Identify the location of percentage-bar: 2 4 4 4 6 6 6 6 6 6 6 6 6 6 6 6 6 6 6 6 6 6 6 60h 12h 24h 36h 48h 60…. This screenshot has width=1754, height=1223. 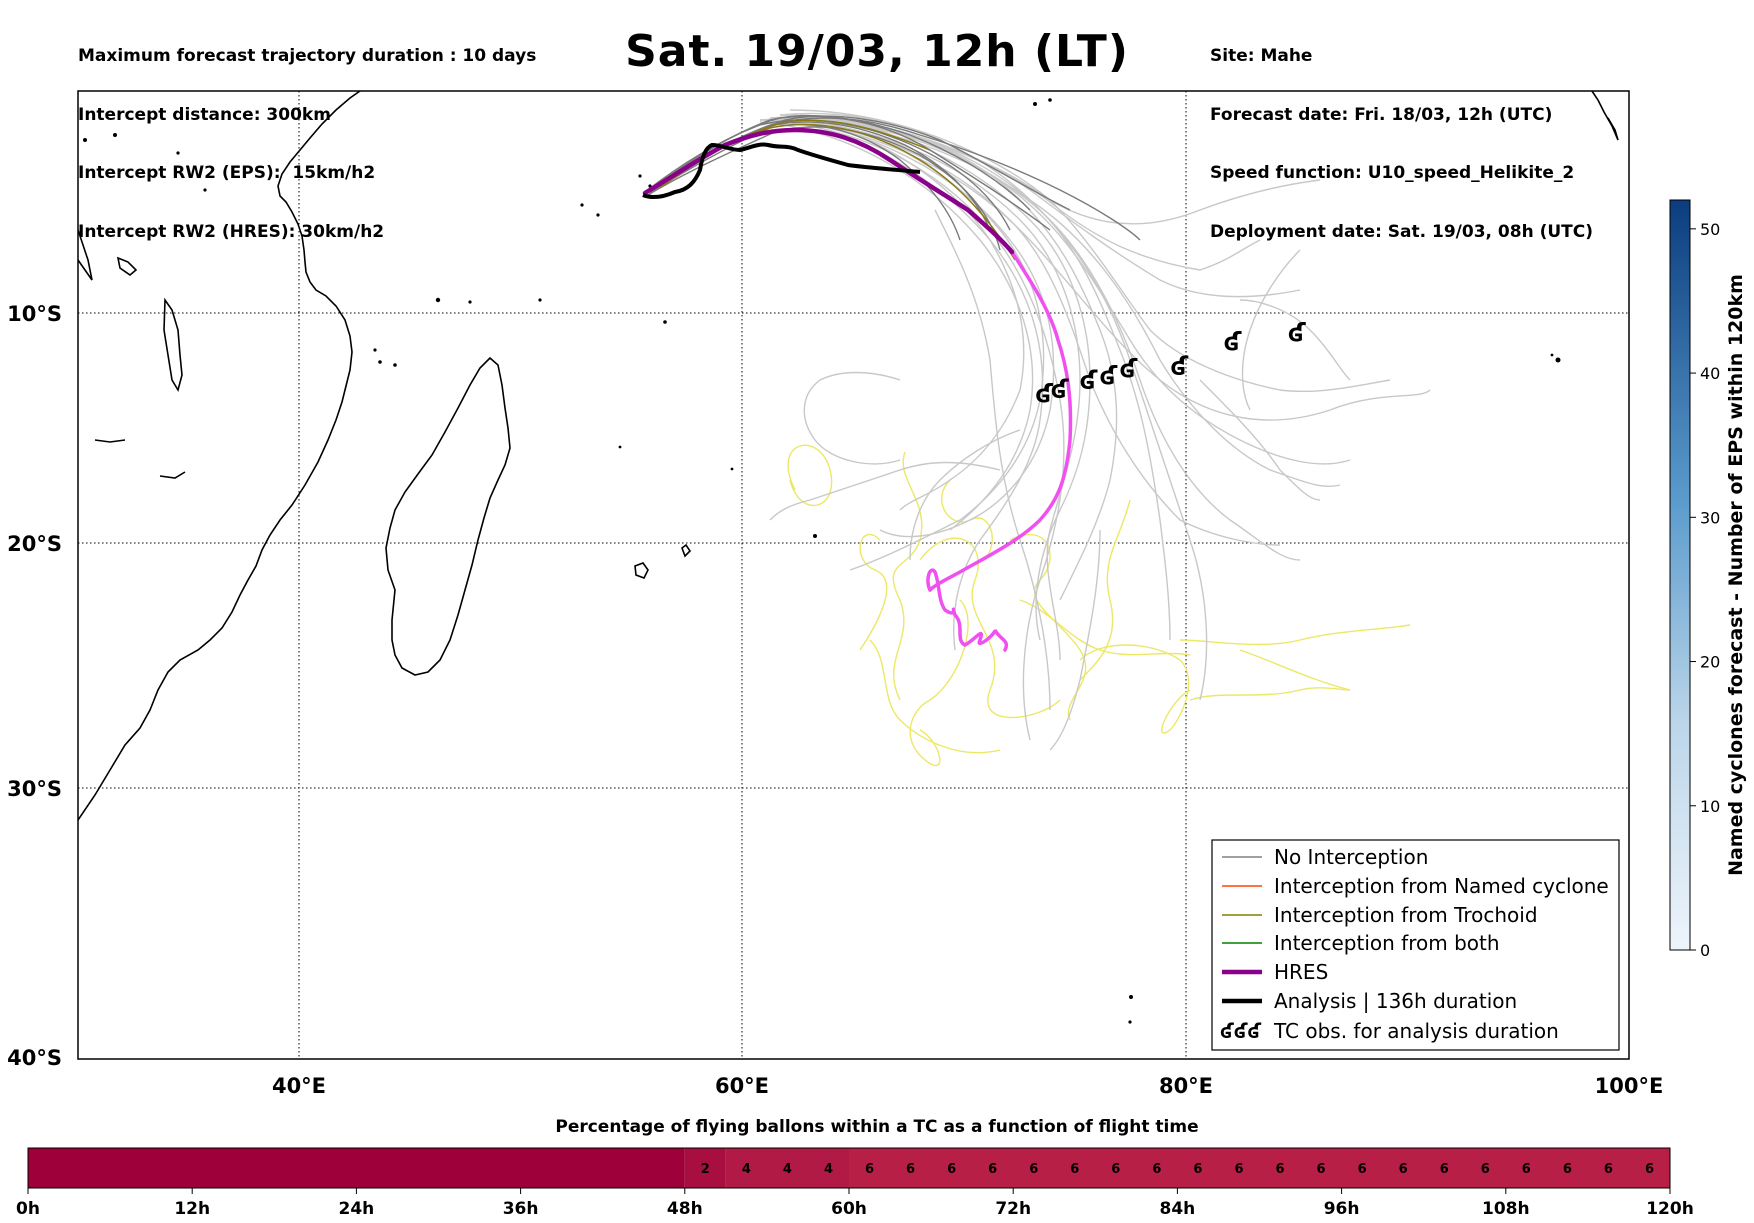
(855, 1183).